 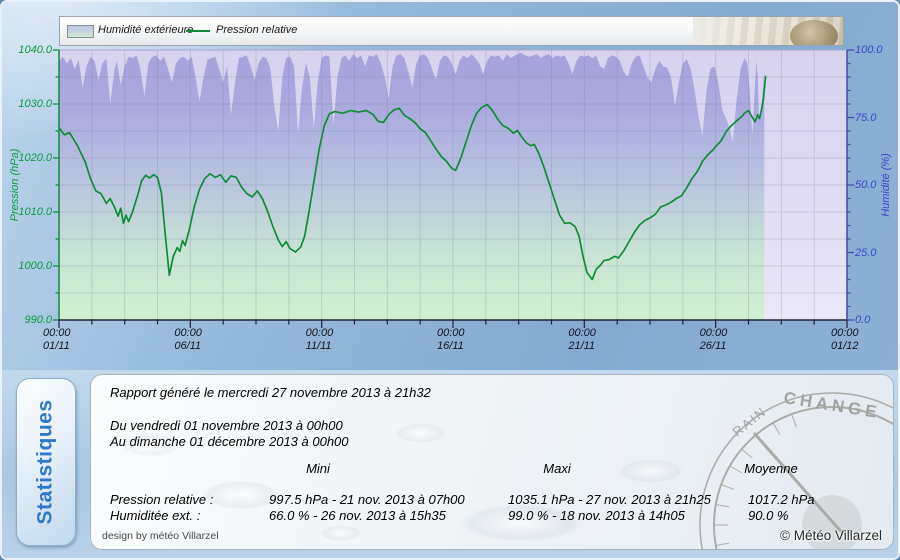 I want to click on barometer-dial-decor: CHANGE RAIN, so click(x=796, y=468).